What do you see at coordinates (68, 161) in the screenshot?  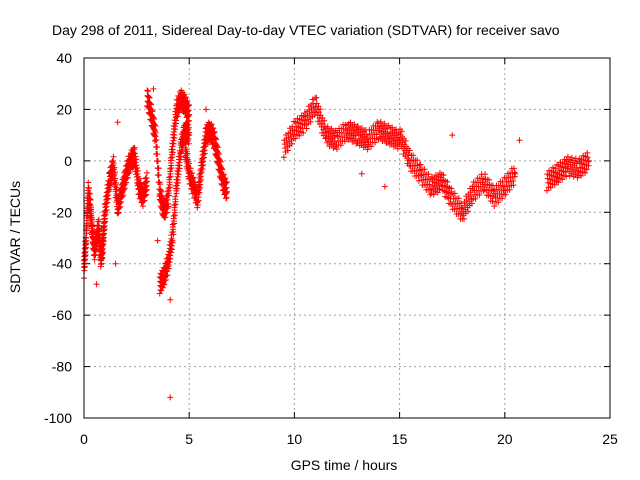 I see `y-tick-label: 0` at bounding box center [68, 161].